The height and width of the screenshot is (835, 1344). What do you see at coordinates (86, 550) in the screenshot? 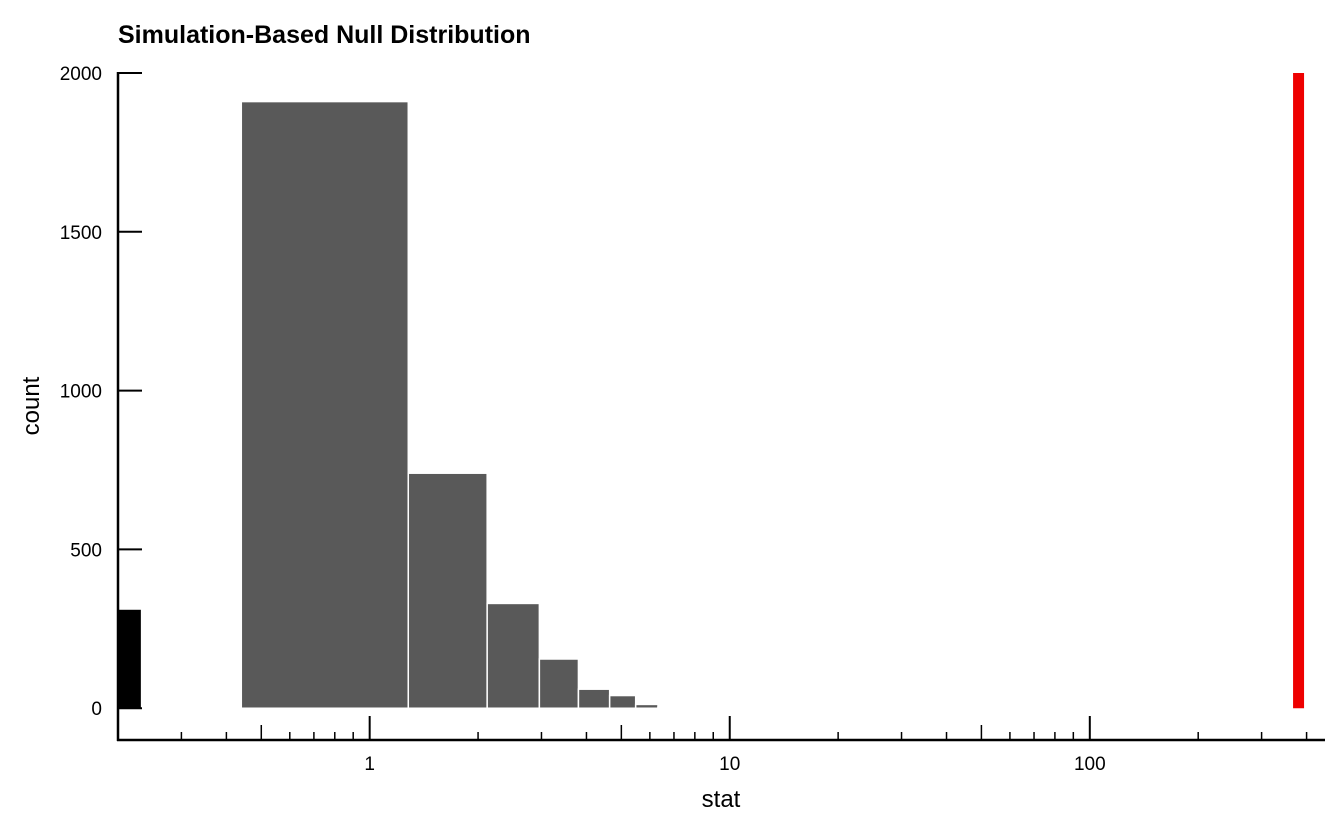
I see `y-tick-label: 500` at bounding box center [86, 550].